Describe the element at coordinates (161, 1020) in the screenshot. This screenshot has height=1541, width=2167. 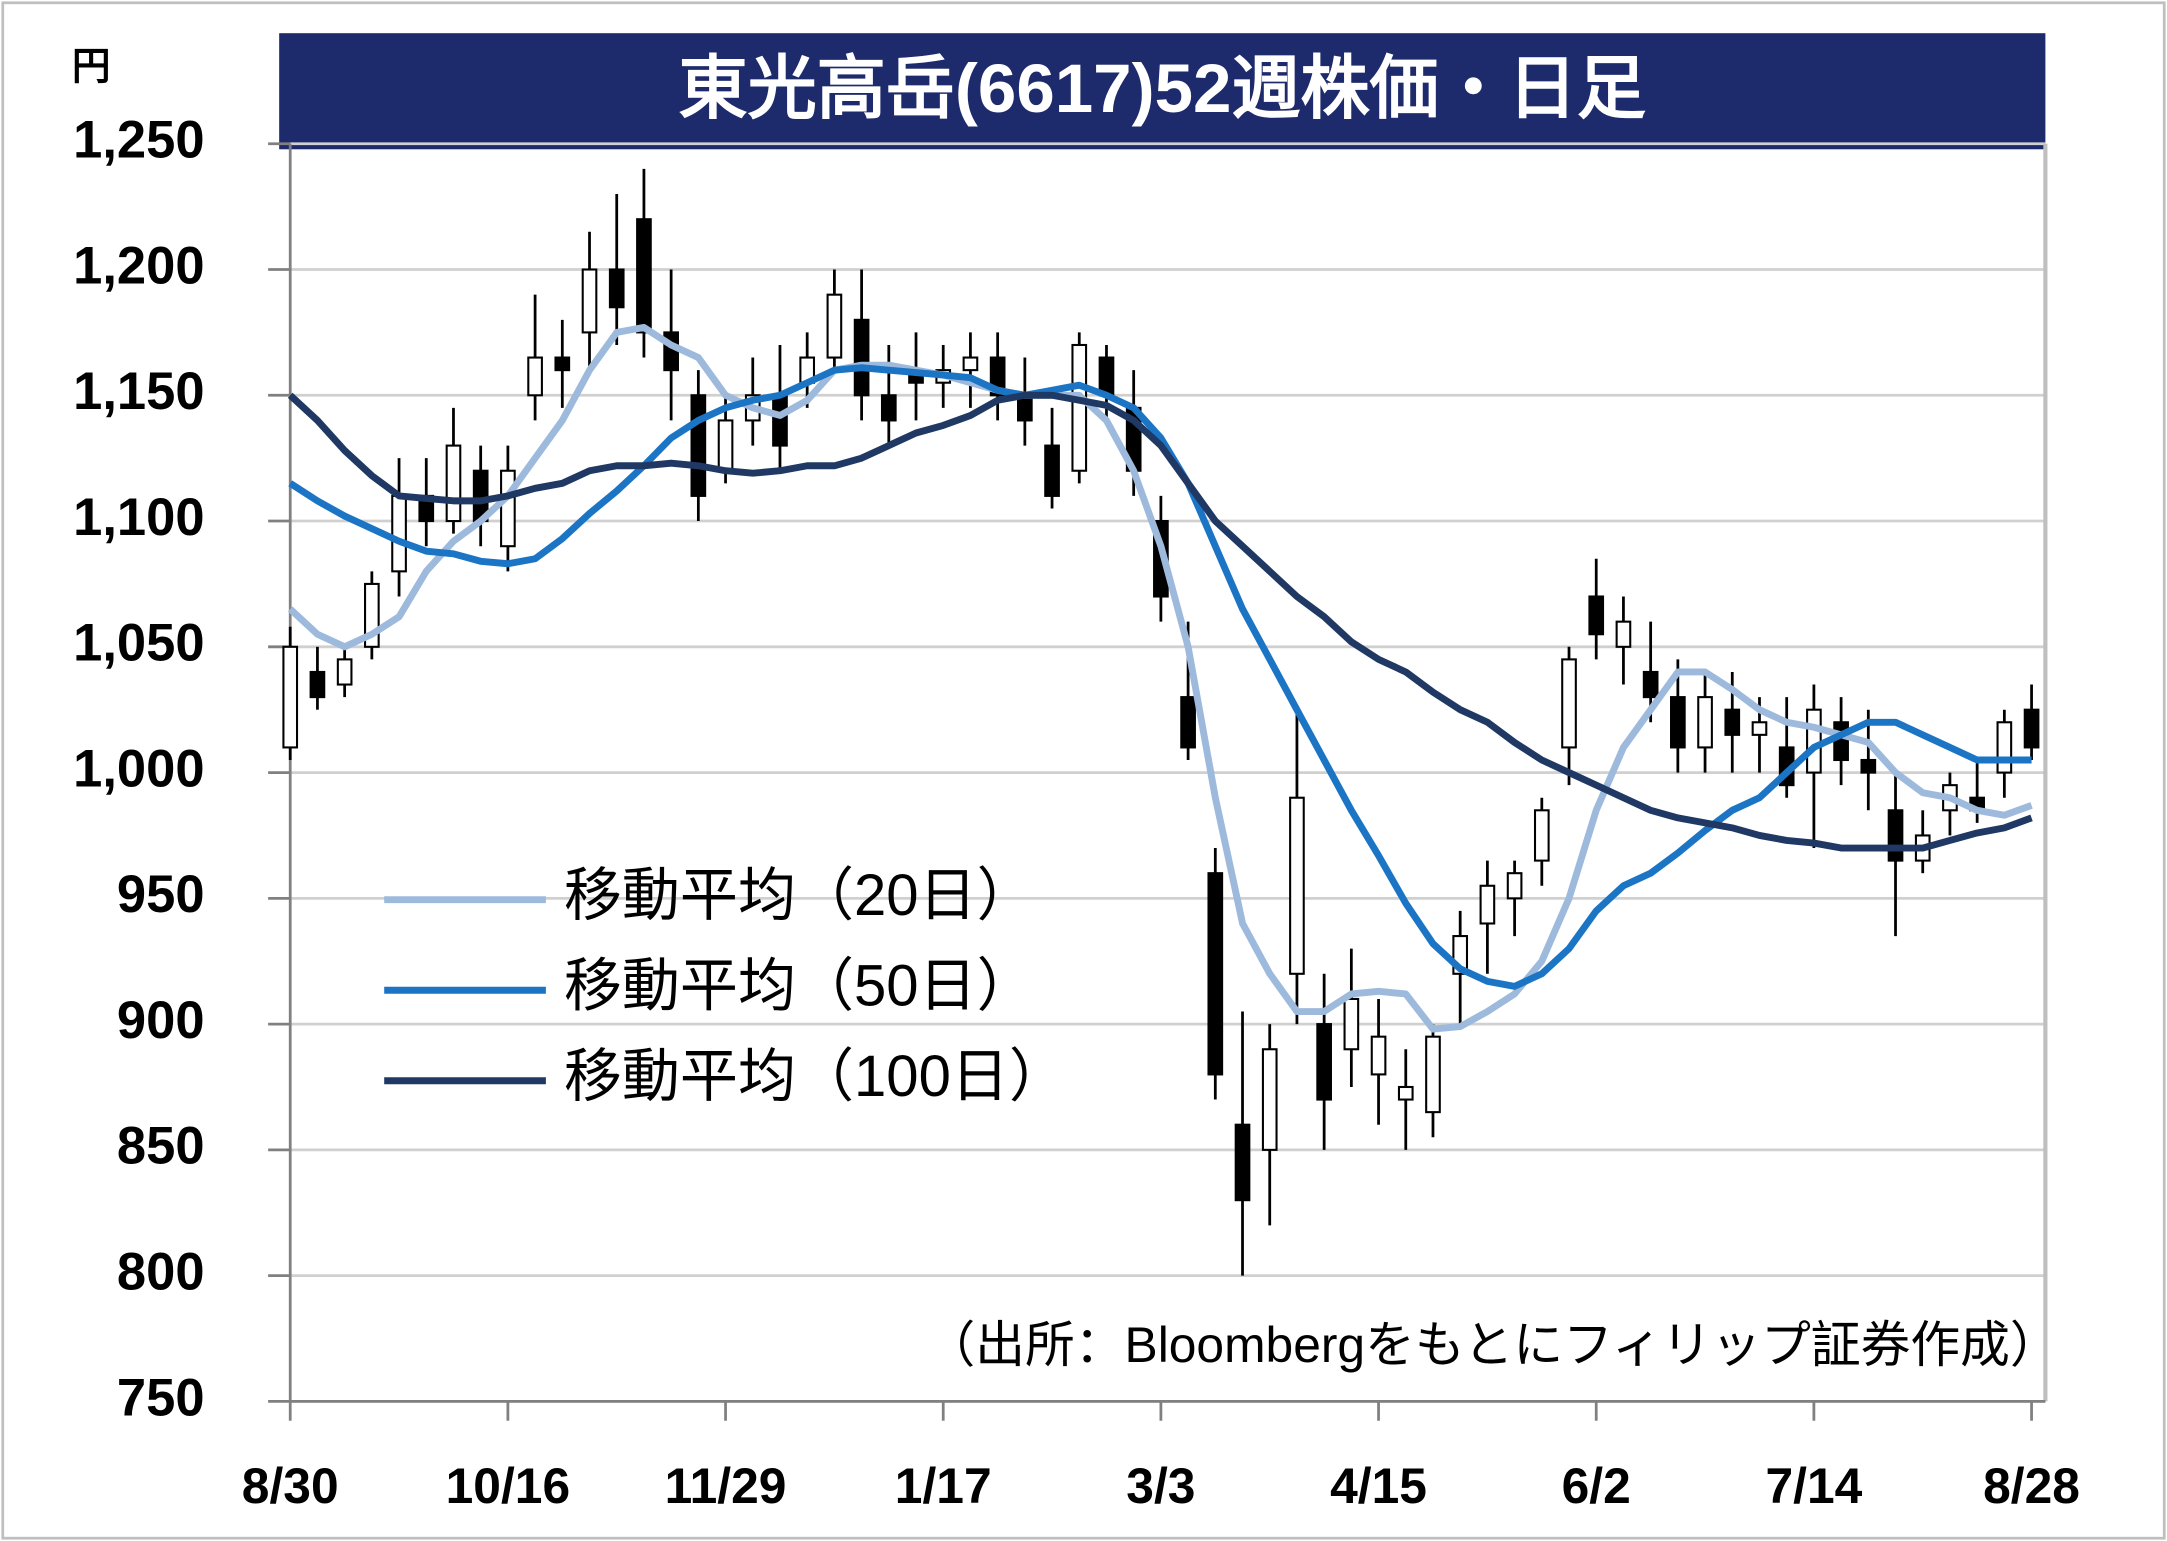
I see `y-tick-label: 900` at that location.